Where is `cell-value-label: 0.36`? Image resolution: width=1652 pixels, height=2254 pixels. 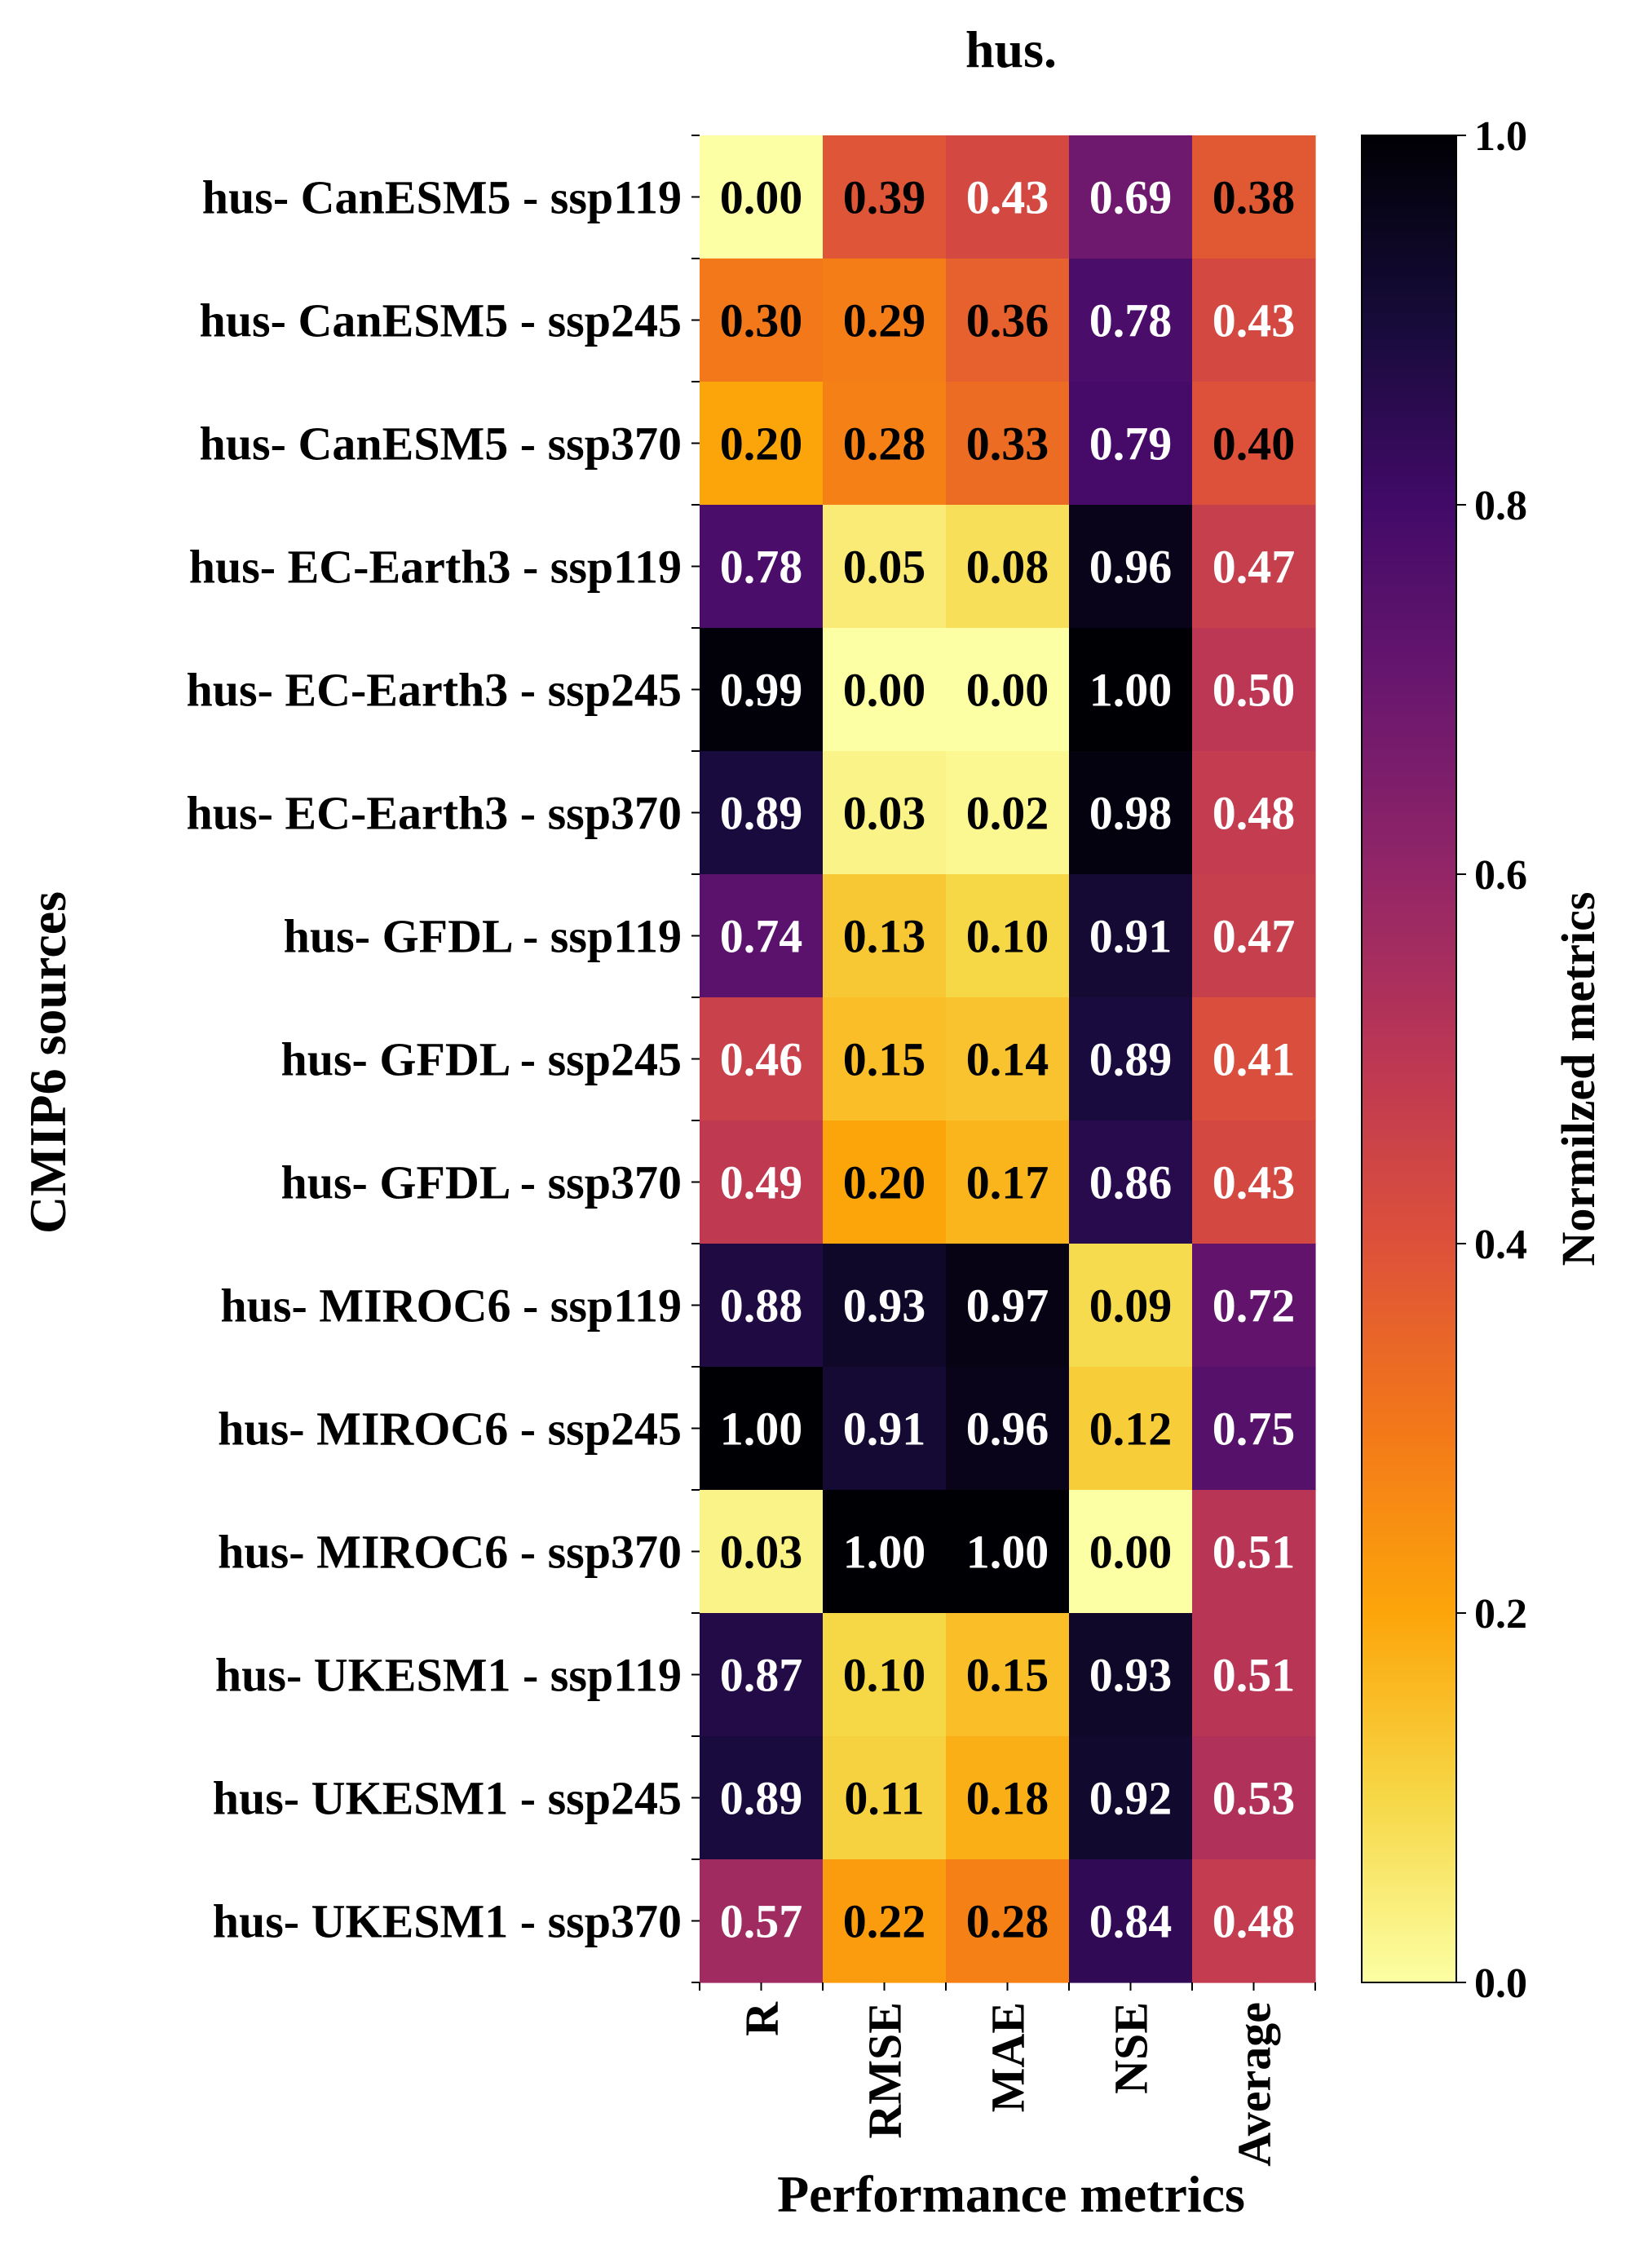
cell-value-label: 0.36 is located at coordinates (1008, 320).